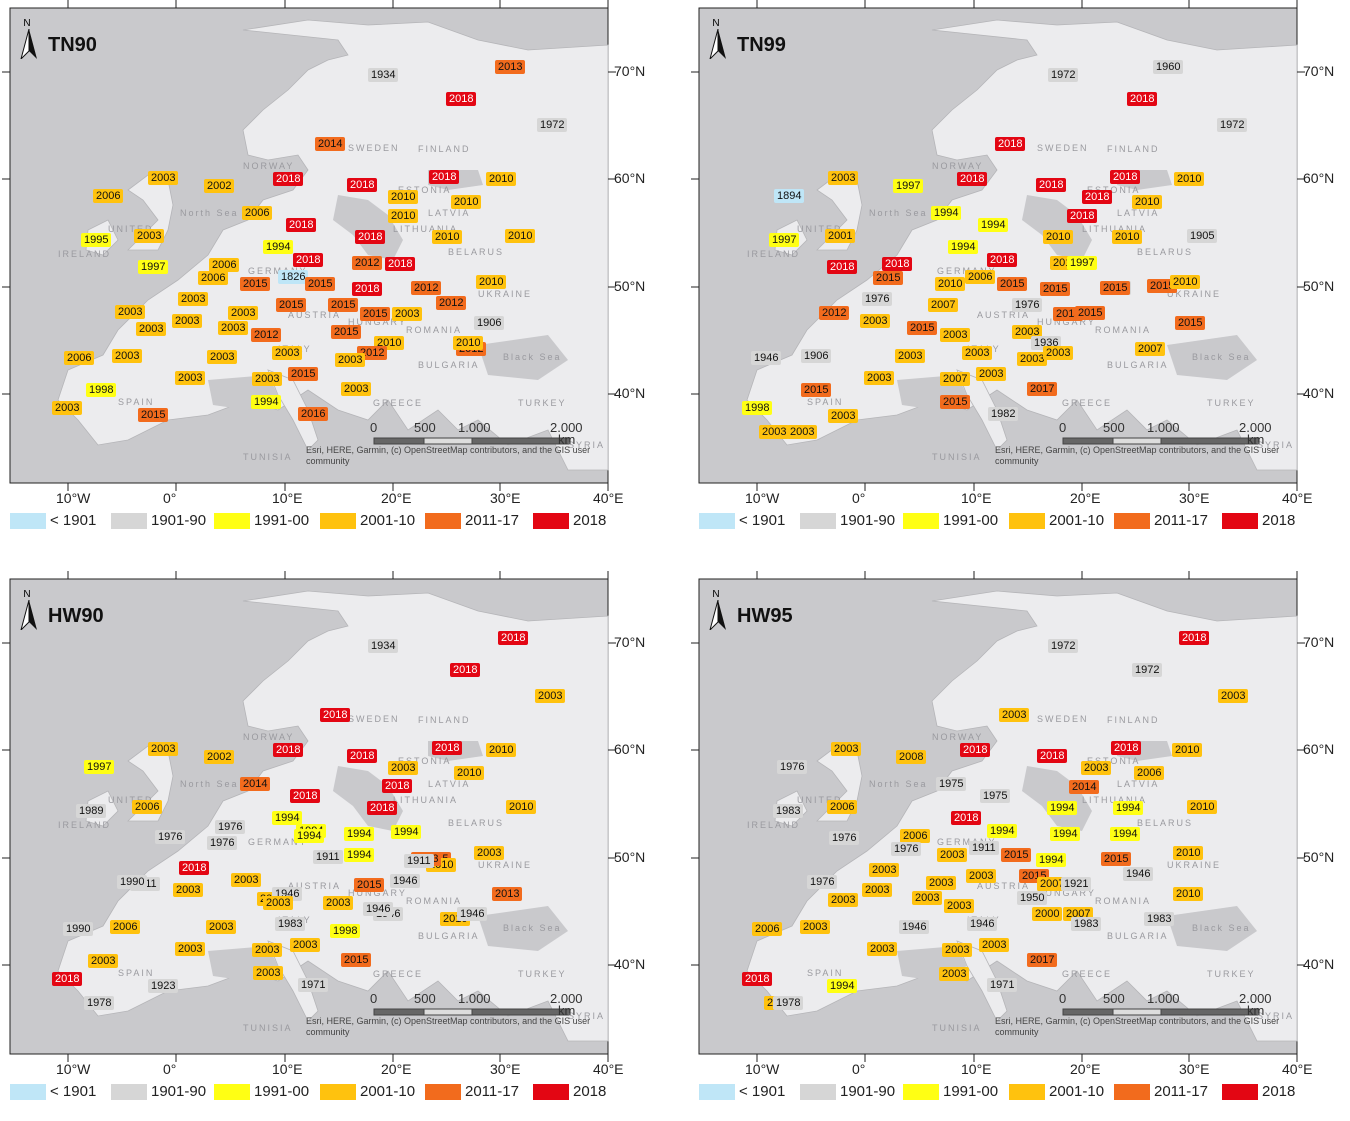 The image size is (1350, 1121). I want to click on map-place-label: AUSTRIA, so click(315, 315).